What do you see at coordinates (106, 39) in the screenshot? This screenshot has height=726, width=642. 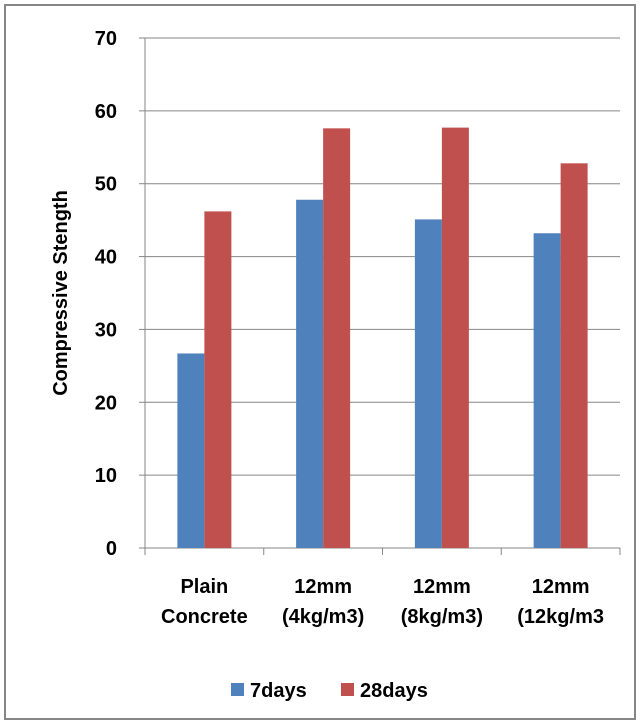 I see `y-tick-label: 70` at bounding box center [106, 39].